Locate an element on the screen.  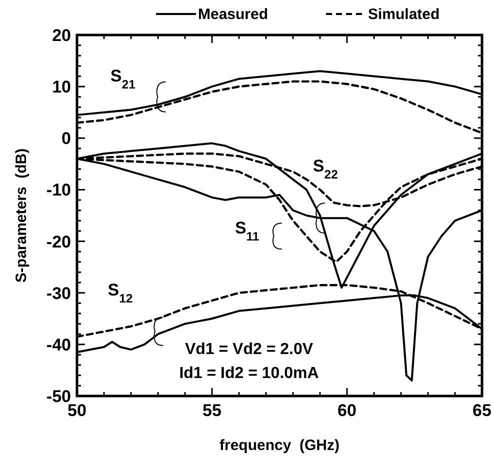
legend-label: Measured is located at coordinates (233, 14).